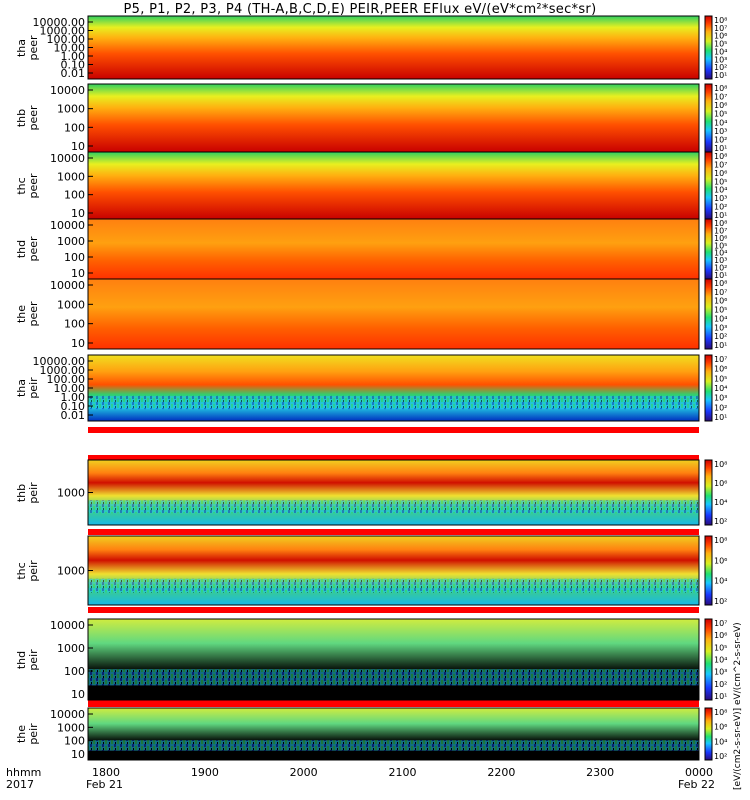 Image resolution: width=750 pixels, height=800 pixels. What do you see at coordinates (27, 659) in the screenshot?
I see `ylabel-thd-peir: thd peir` at bounding box center [27, 659].